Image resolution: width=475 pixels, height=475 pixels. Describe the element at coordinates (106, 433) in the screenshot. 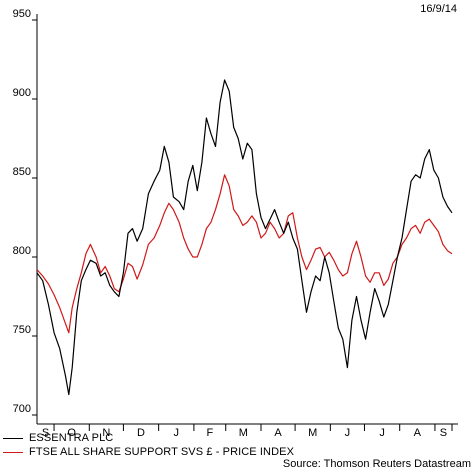

I see `x-month-label: N` at that location.